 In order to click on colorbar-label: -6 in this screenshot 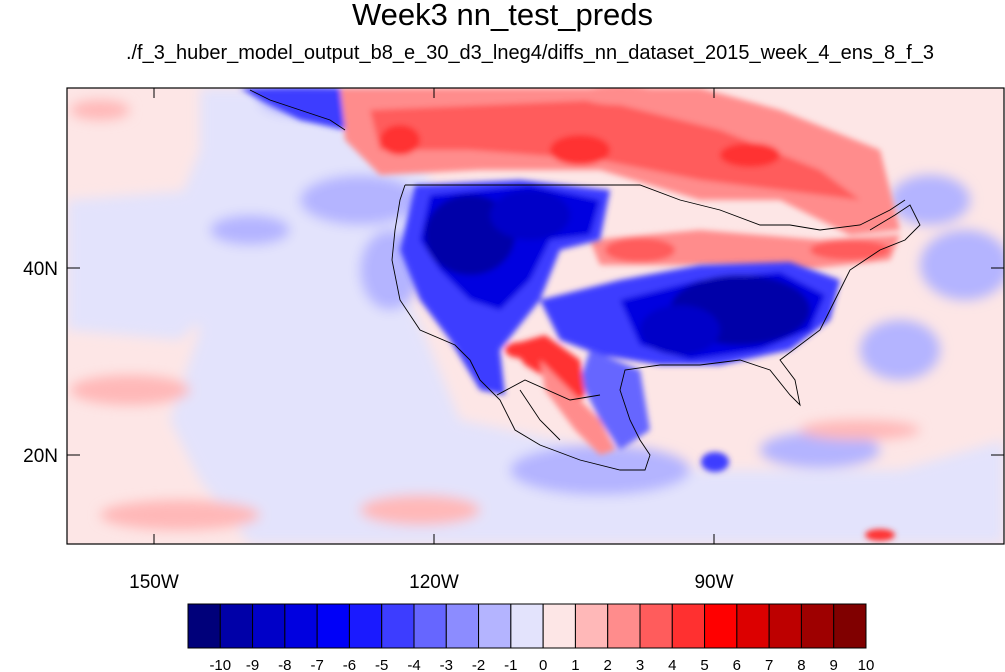, I will do `click(349, 664)`.